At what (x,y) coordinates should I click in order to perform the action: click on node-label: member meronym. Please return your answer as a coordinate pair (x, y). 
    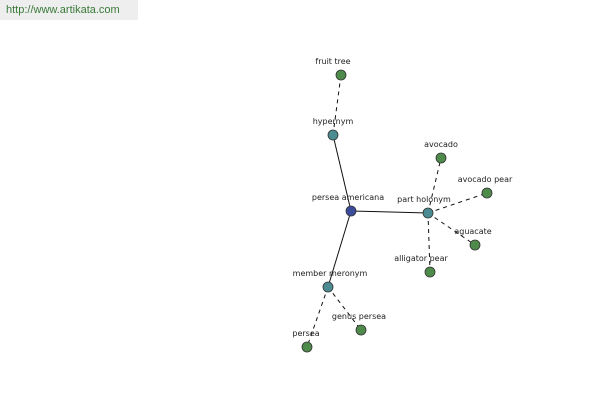
    Looking at the image, I should click on (330, 273).